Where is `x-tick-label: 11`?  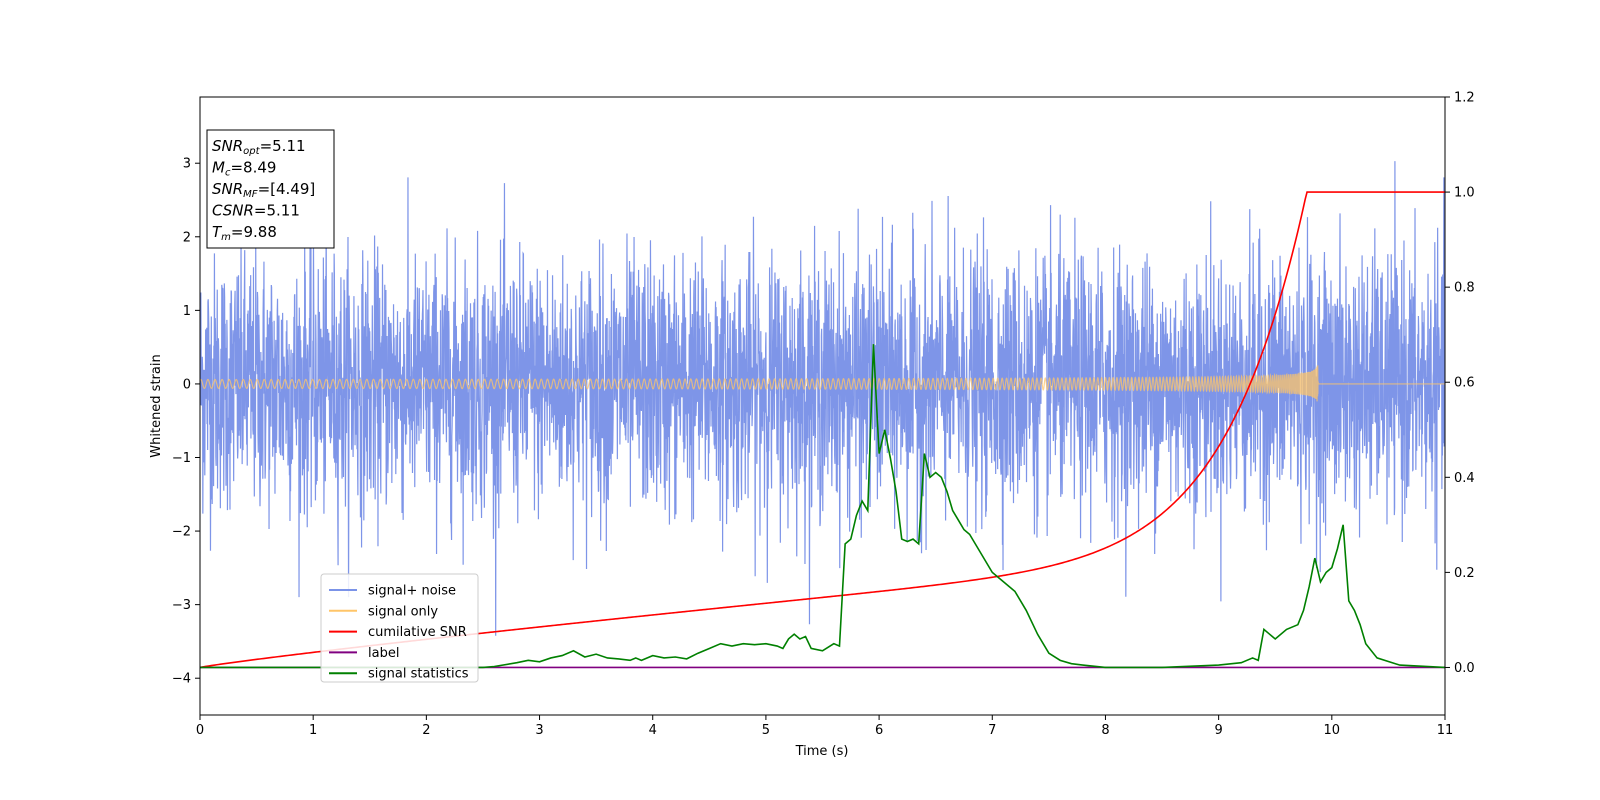
x-tick-label: 11 is located at coordinates (1445, 730).